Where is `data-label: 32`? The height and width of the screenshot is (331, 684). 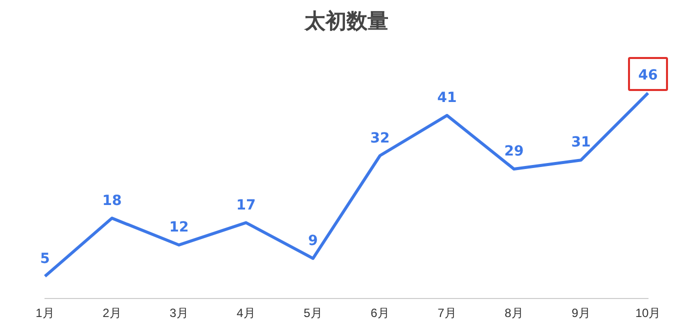
data-label: 32 is located at coordinates (380, 138).